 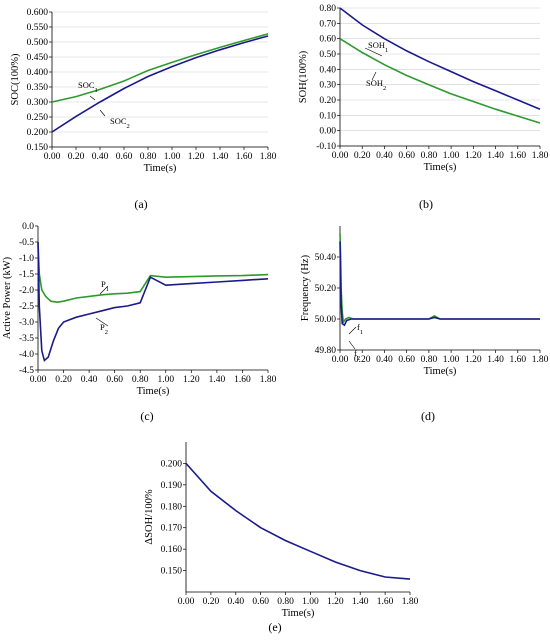 I want to click on panel-label: (b), so click(x=426, y=204).